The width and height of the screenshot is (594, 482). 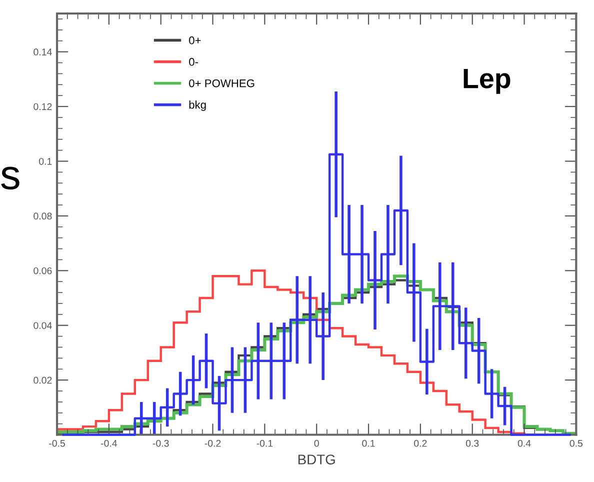 I want to click on x-tick-label: 0.3, so click(x=472, y=443).